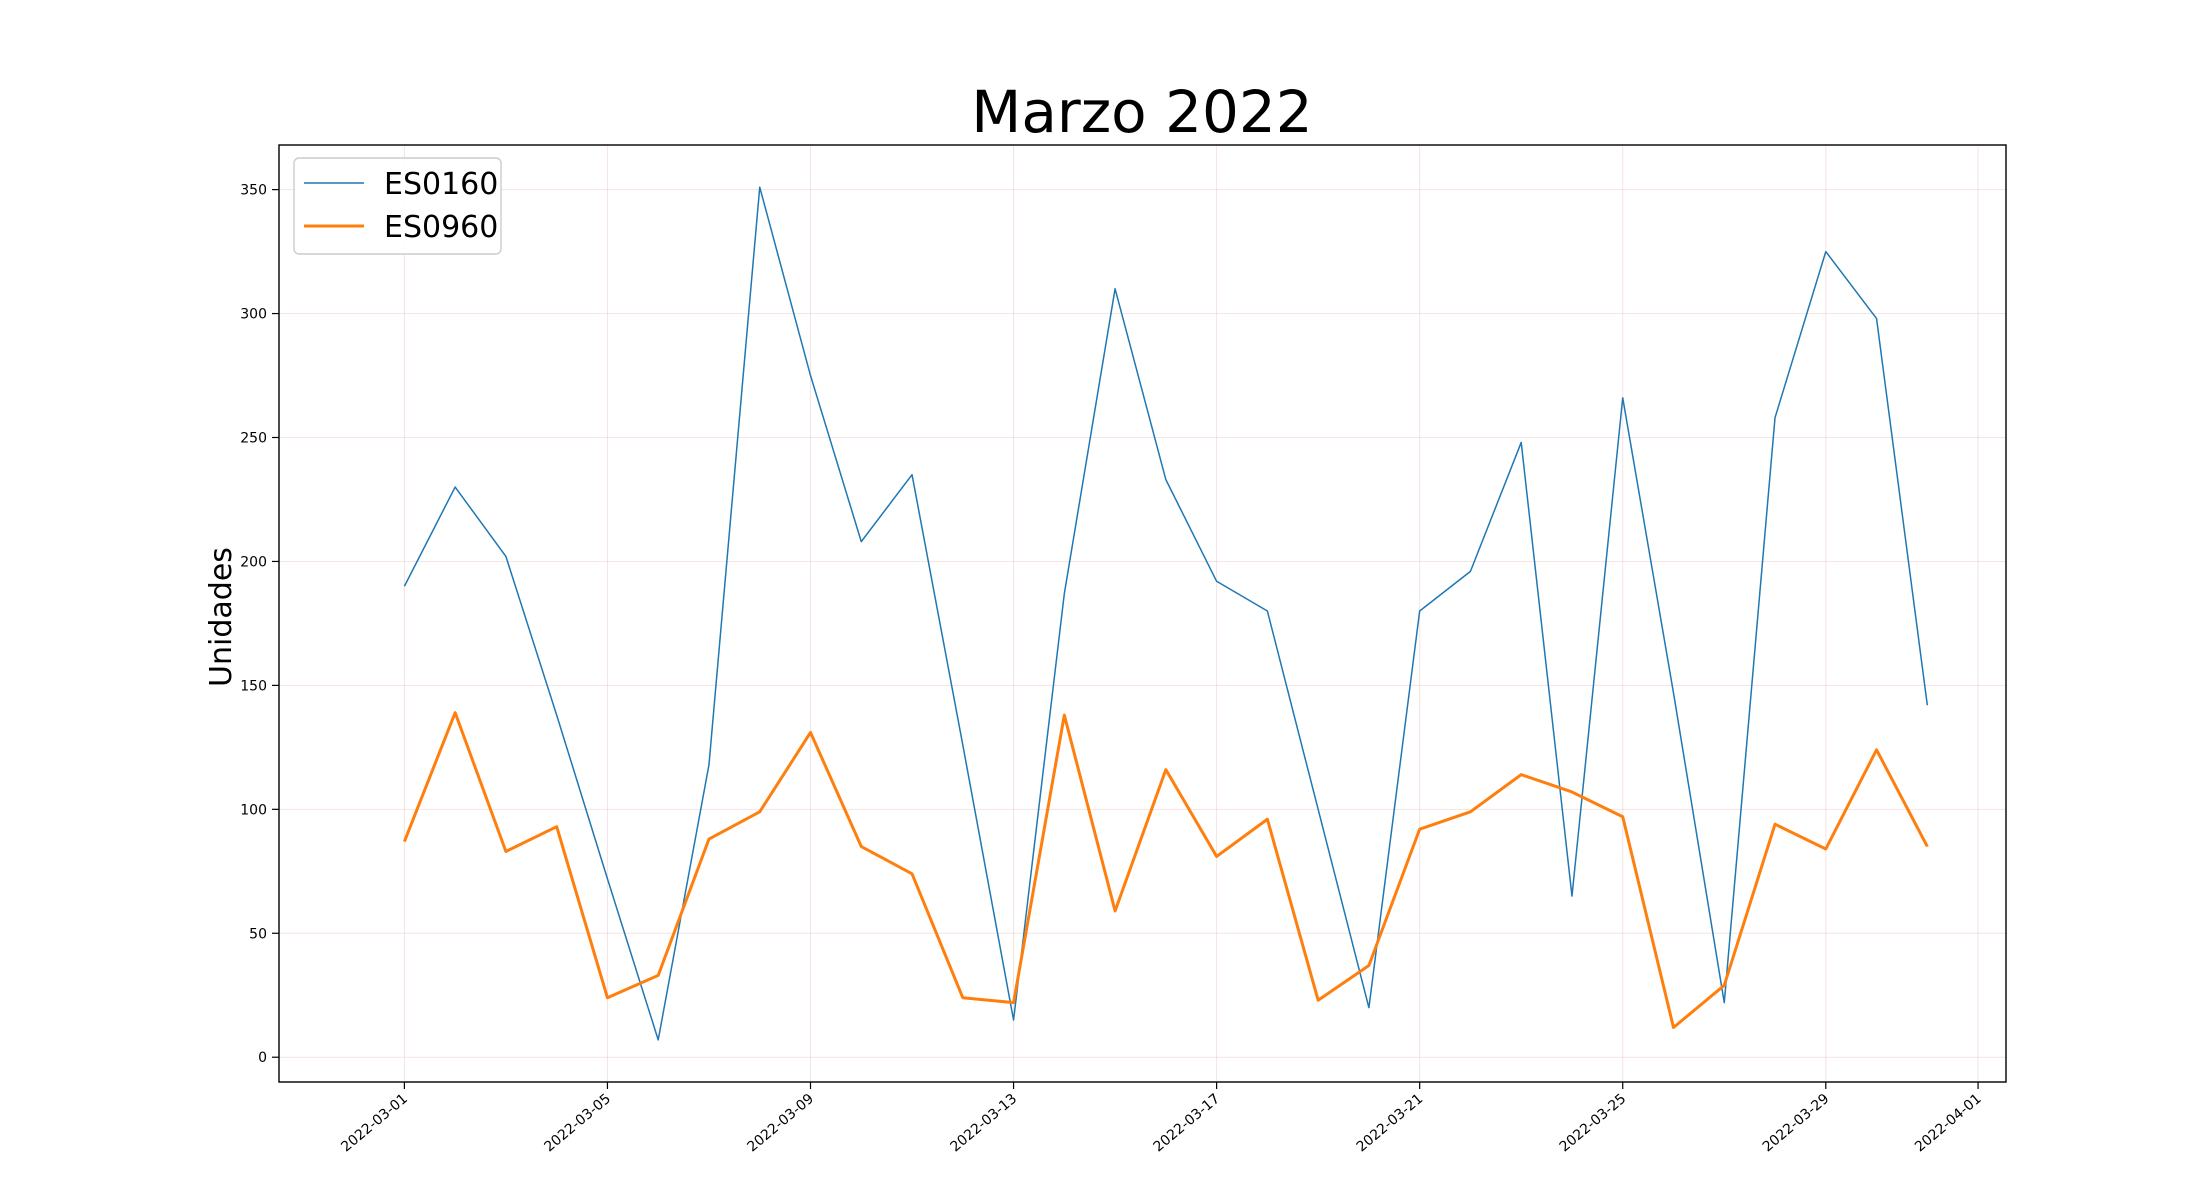 The width and height of the screenshot is (2200, 1204). I want to click on x-tick-label: 2022-03-29, so click(1796, 1123).